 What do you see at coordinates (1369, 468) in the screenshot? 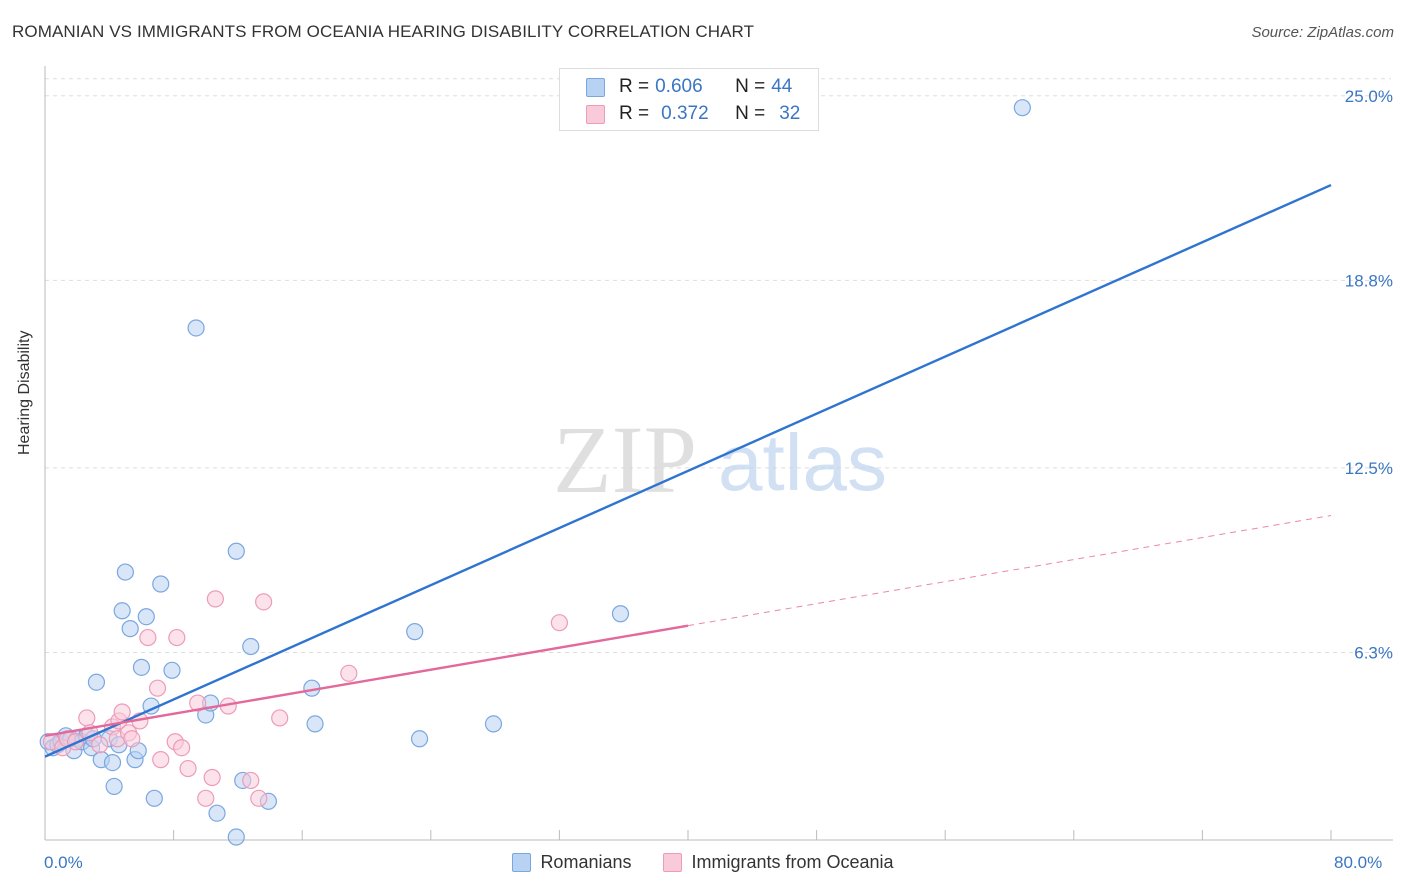
I see `y-tick-label: 12.5%` at bounding box center [1369, 468].